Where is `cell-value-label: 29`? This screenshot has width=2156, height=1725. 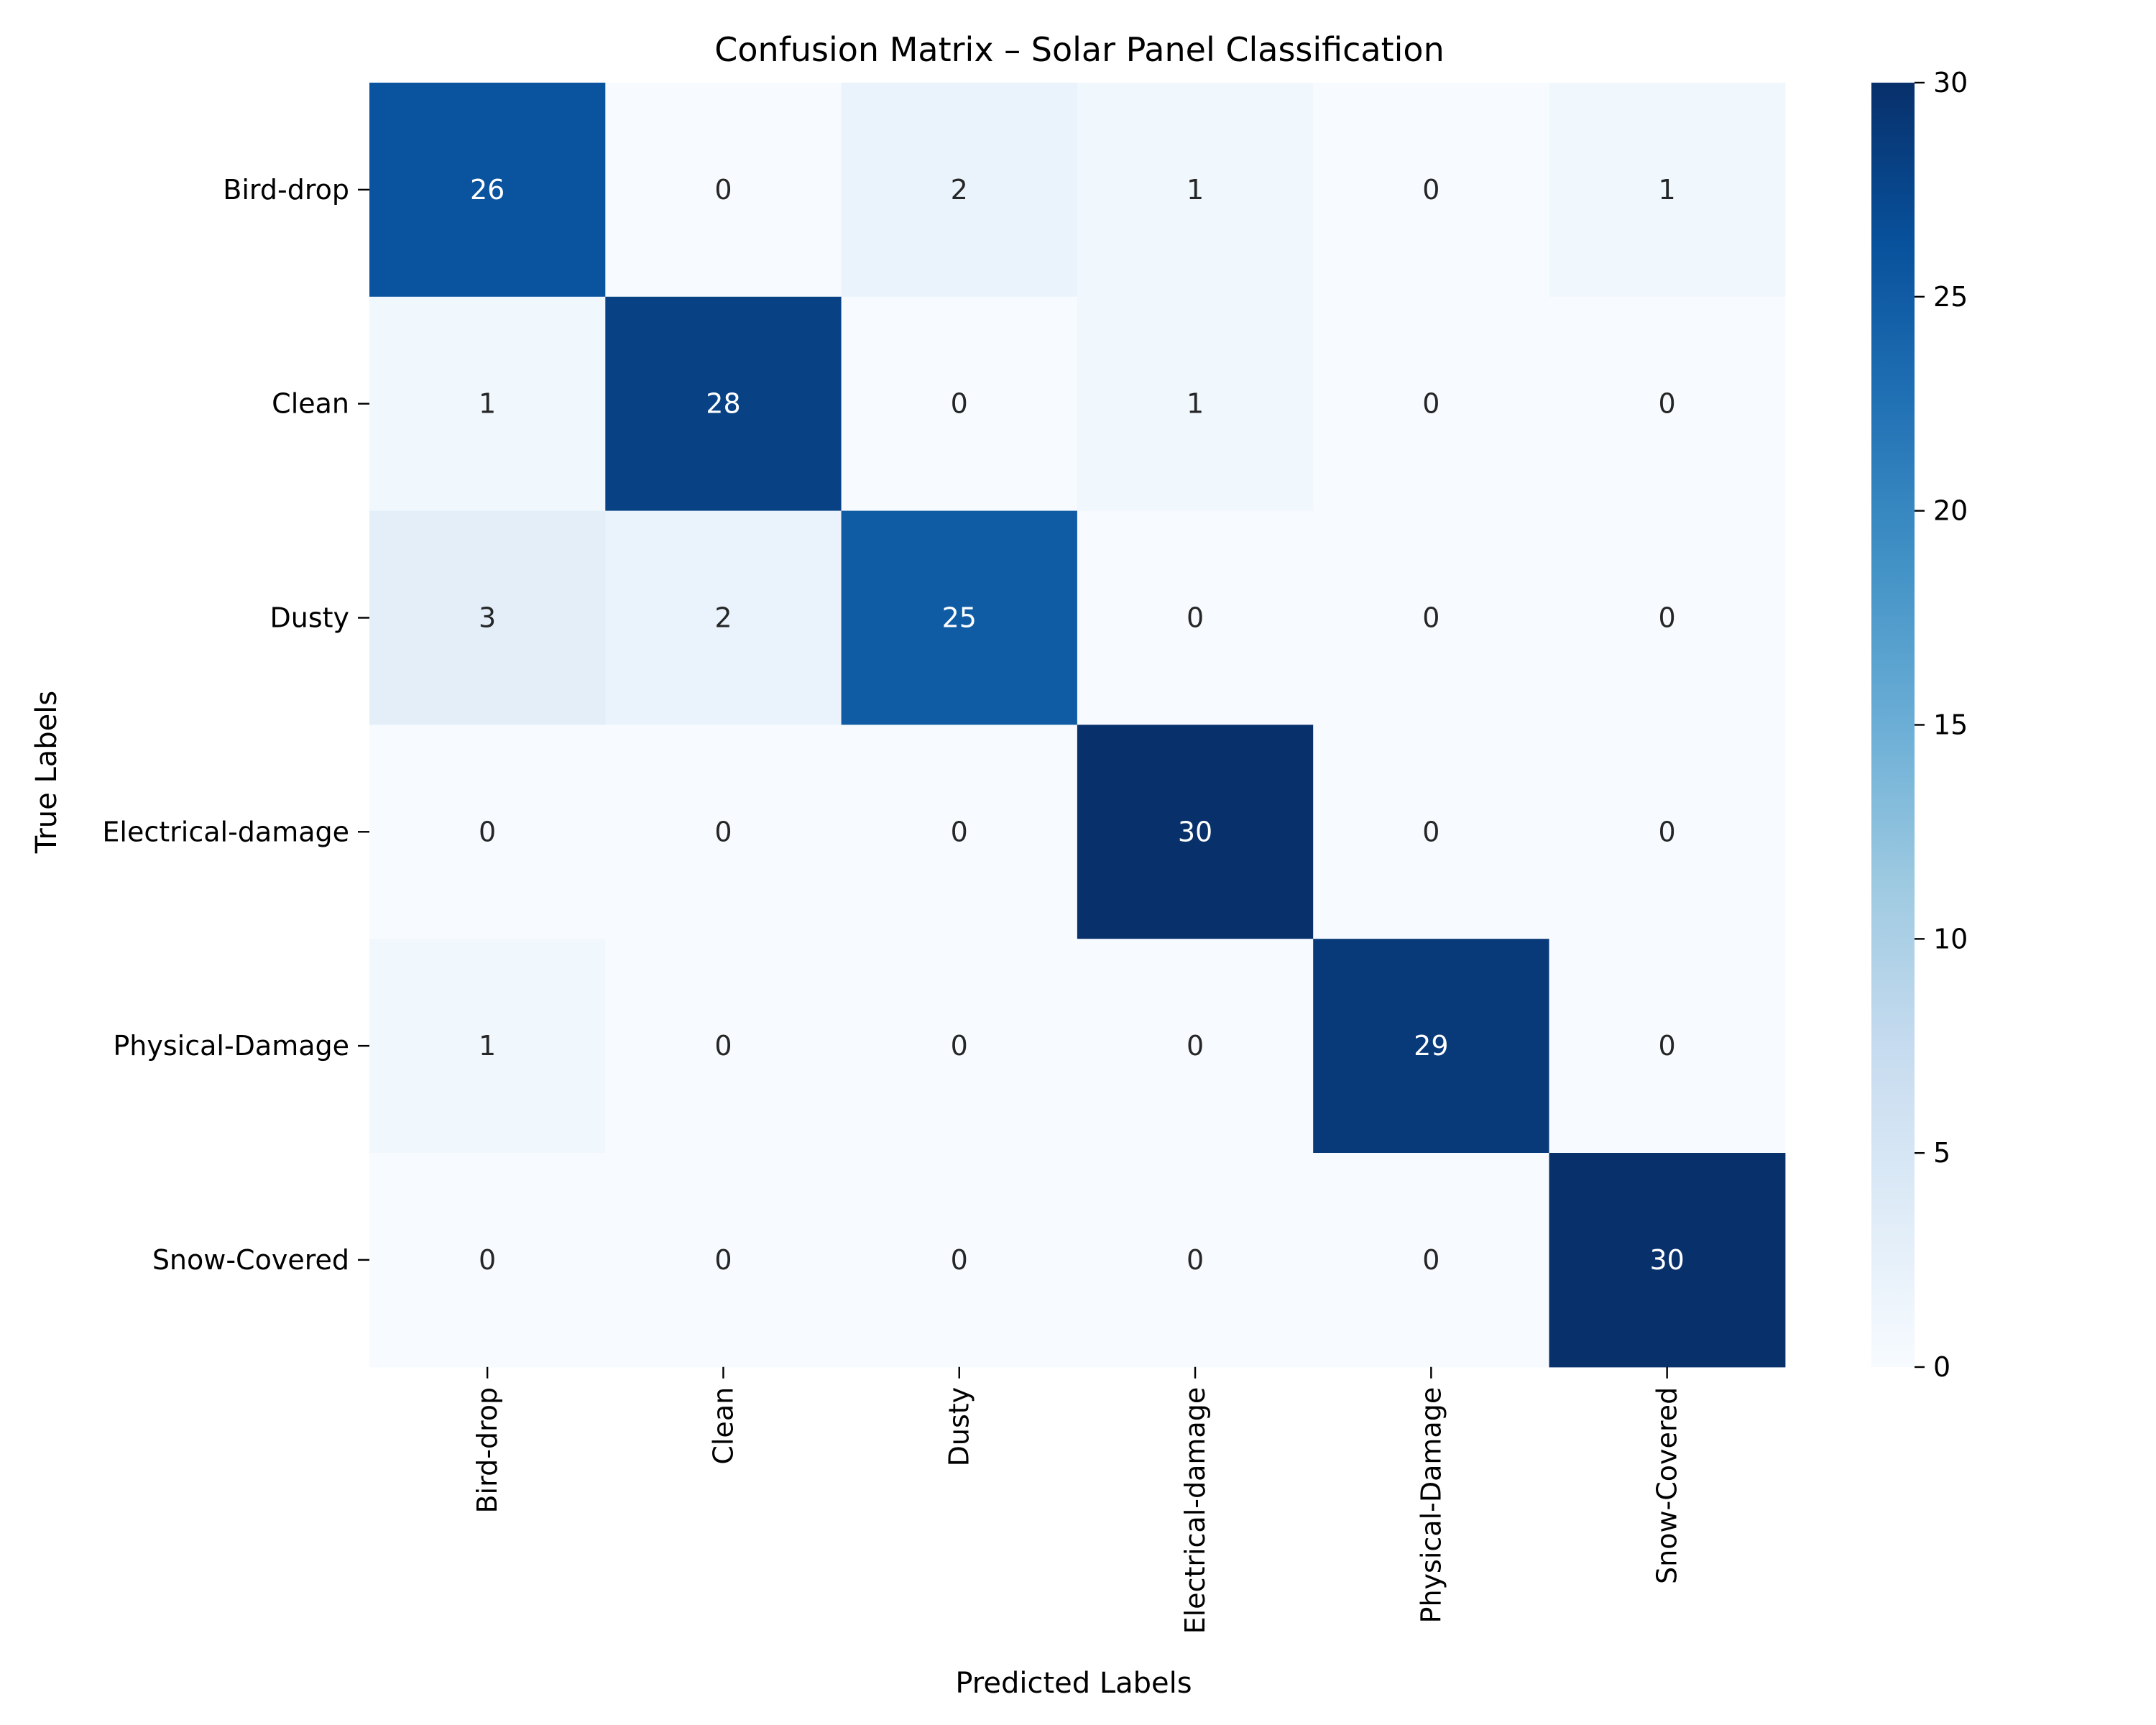
cell-value-label: 29 is located at coordinates (1431, 1046).